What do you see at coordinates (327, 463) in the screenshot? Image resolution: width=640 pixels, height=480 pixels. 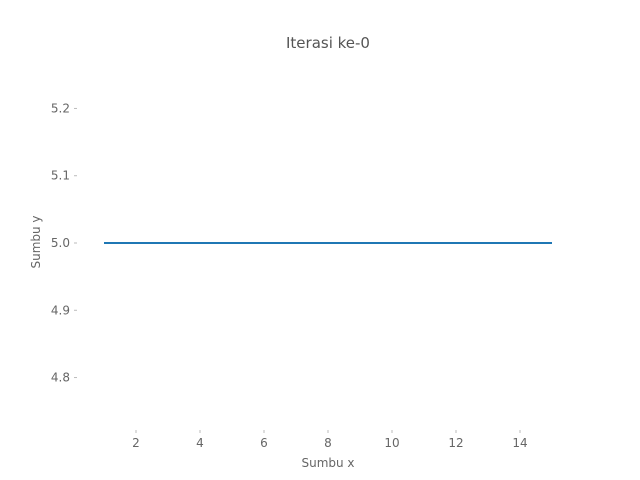 I see `x-axis-label: Sumbu x` at bounding box center [327, 463].